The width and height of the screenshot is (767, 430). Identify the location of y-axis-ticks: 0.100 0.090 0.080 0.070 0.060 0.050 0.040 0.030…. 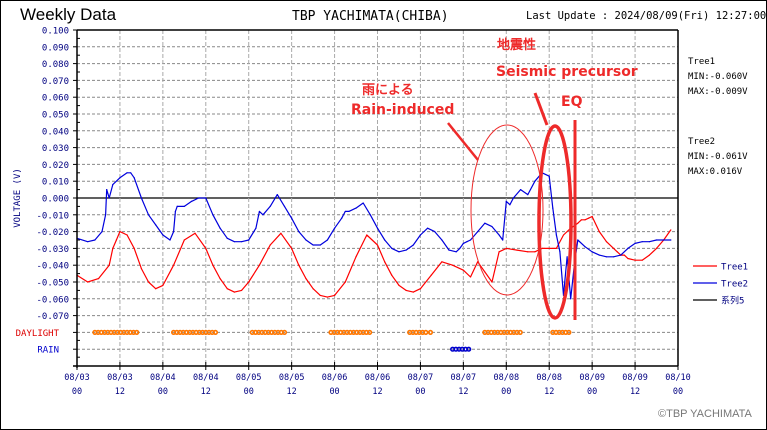
(48, 192).